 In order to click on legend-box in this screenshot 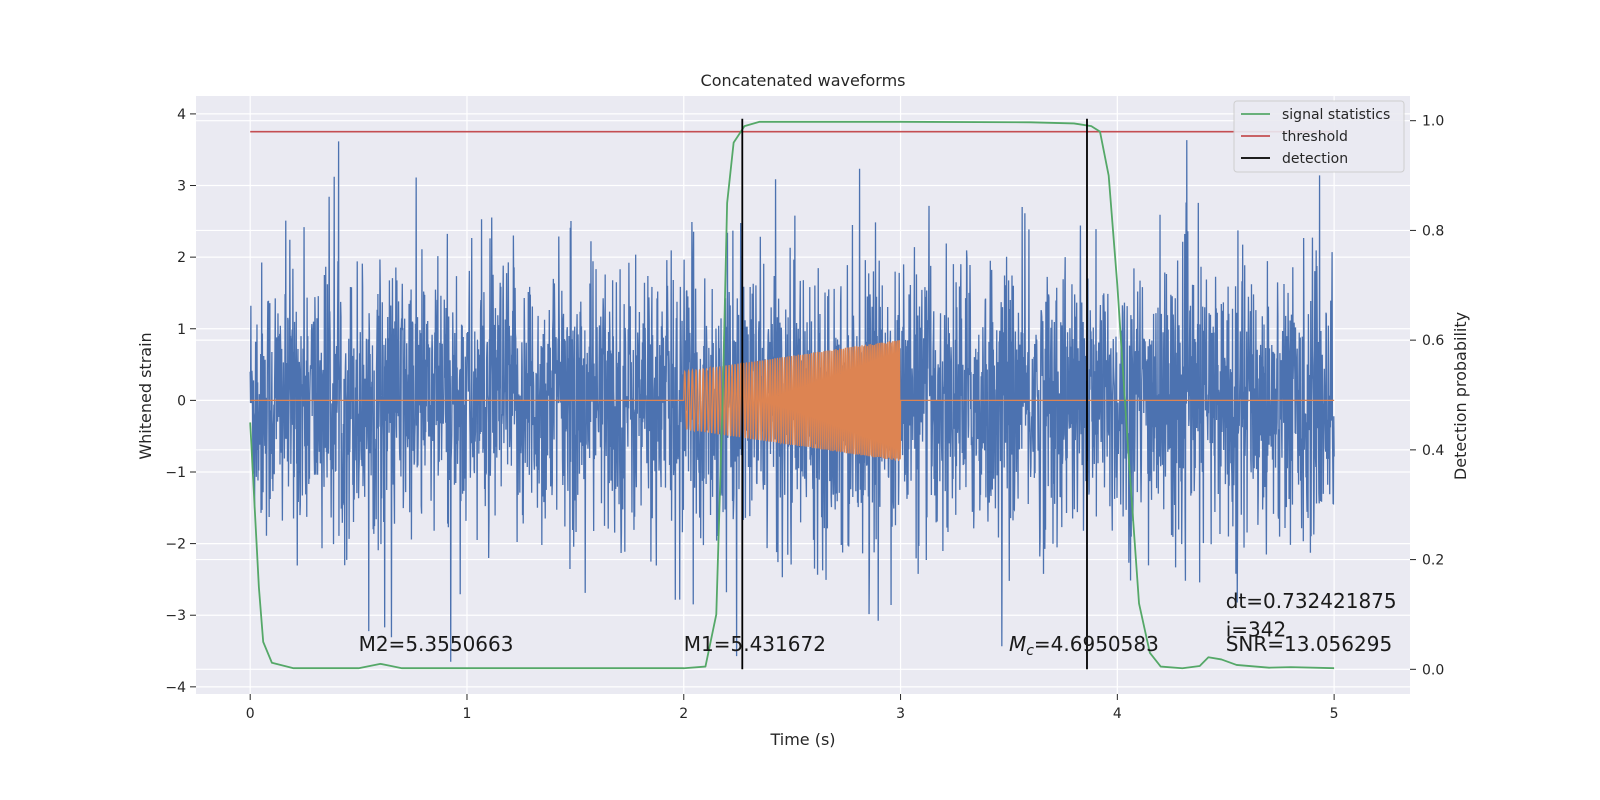, I will do `click(1319, 136)`.